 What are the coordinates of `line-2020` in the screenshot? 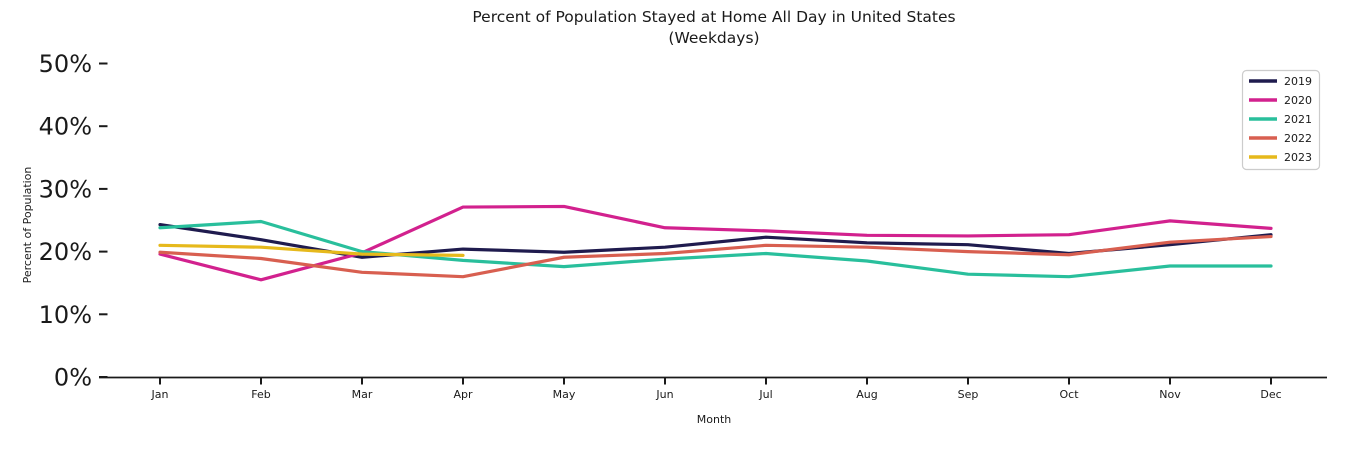 It's located at (715, 243).